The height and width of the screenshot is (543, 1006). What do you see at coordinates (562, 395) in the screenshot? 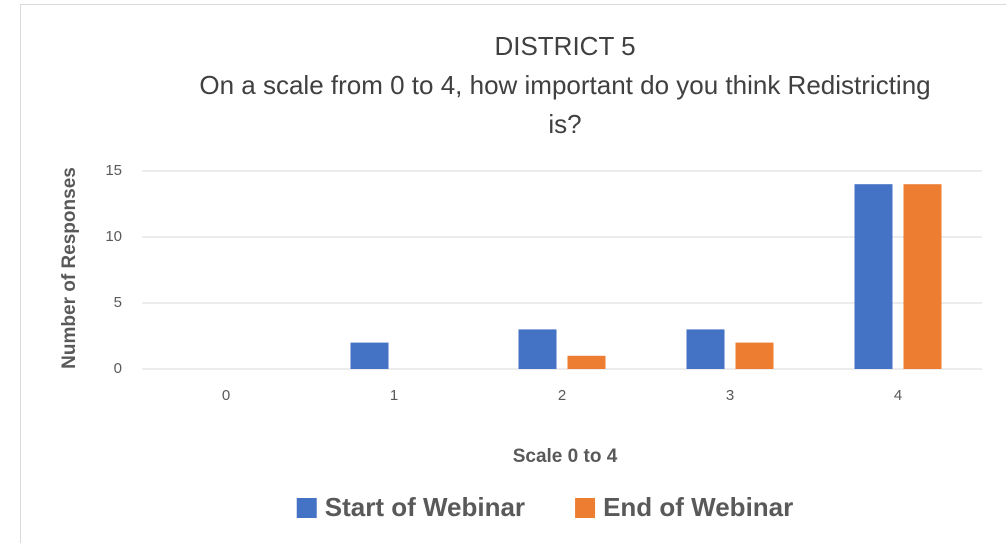
I see `x-tick-label: 2` at bounding box center [562, 395].